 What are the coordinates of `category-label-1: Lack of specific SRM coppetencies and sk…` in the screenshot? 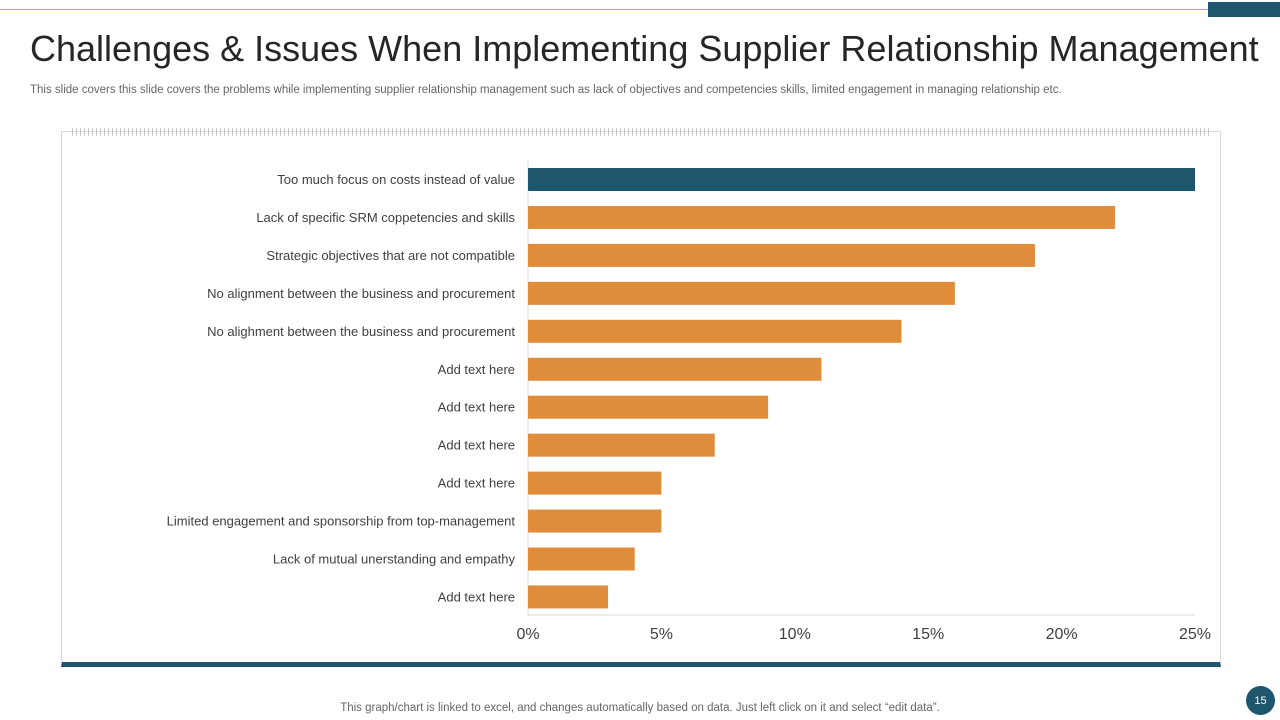 It's located at (385, 217).